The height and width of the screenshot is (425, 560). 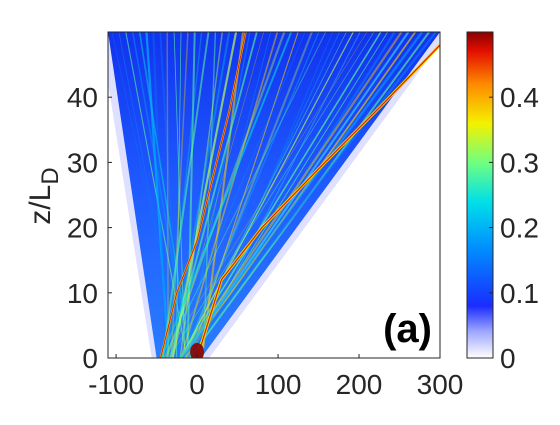 I want to click on y-tick-label: 40, so click(x=82, y=97).